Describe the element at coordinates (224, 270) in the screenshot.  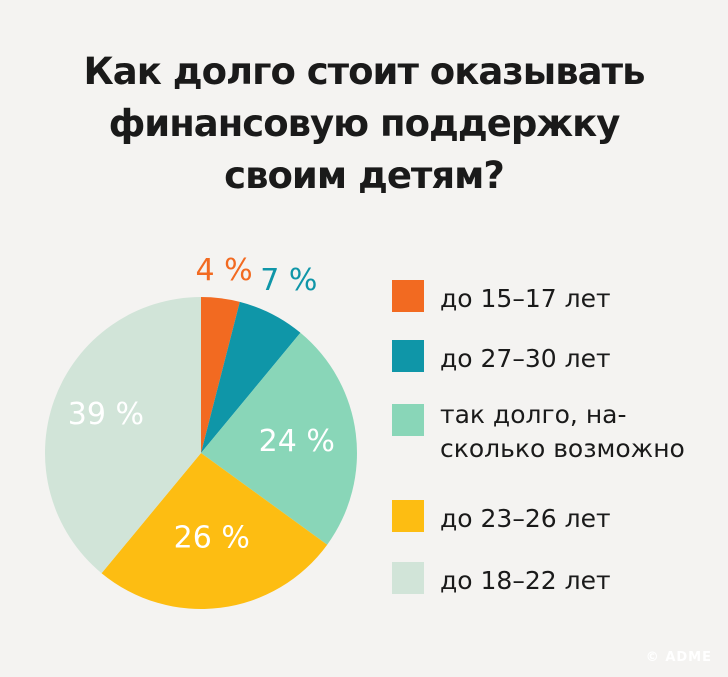
I see `pie-data-label: 4 %` at that location.